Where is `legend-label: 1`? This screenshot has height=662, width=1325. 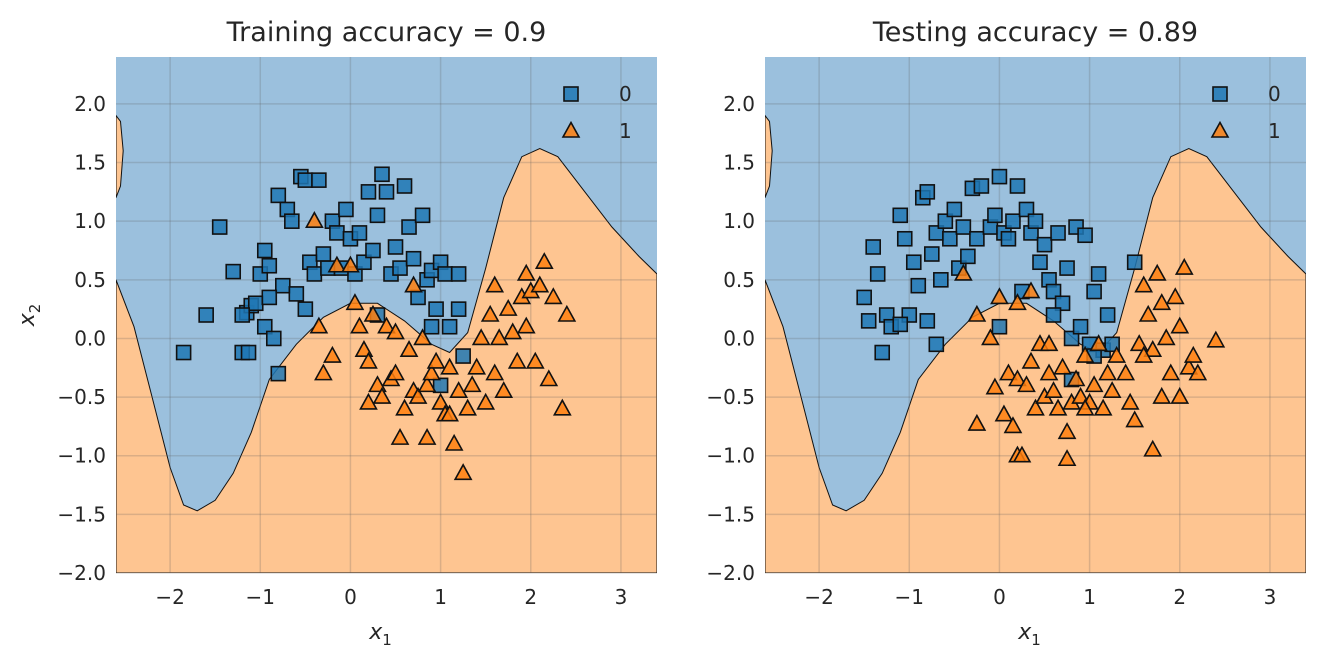
legend-label: 1 is located at coordinates (1274, 131).